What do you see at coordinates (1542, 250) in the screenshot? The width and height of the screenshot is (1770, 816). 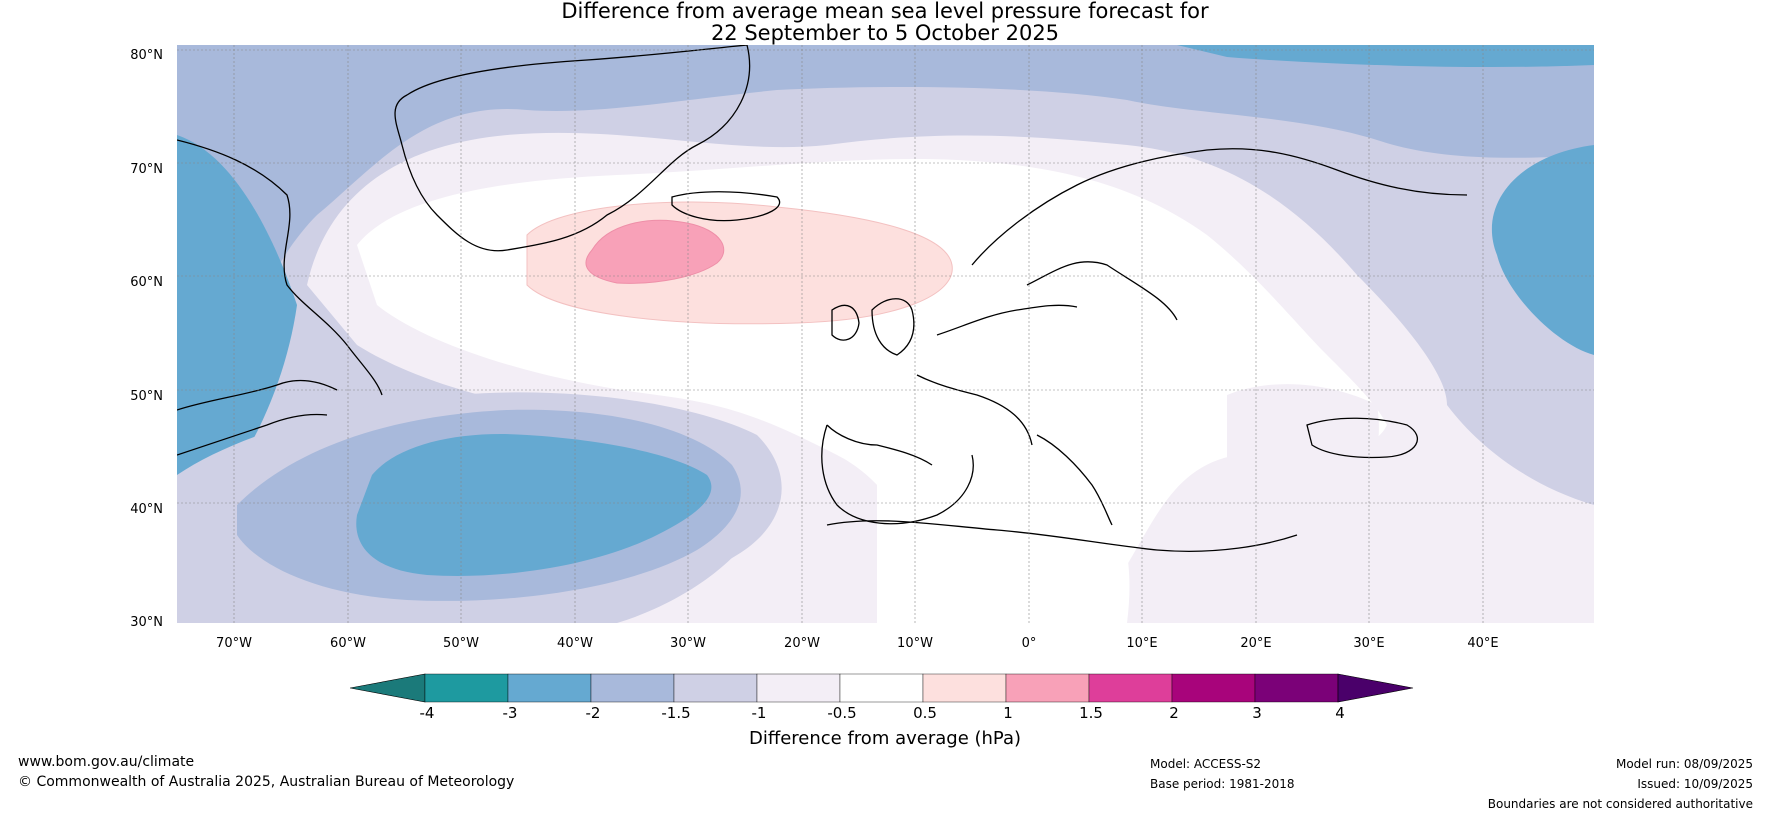 I see `anomaly-contour-minus3-northeast` at bounding box center [1542, 250].